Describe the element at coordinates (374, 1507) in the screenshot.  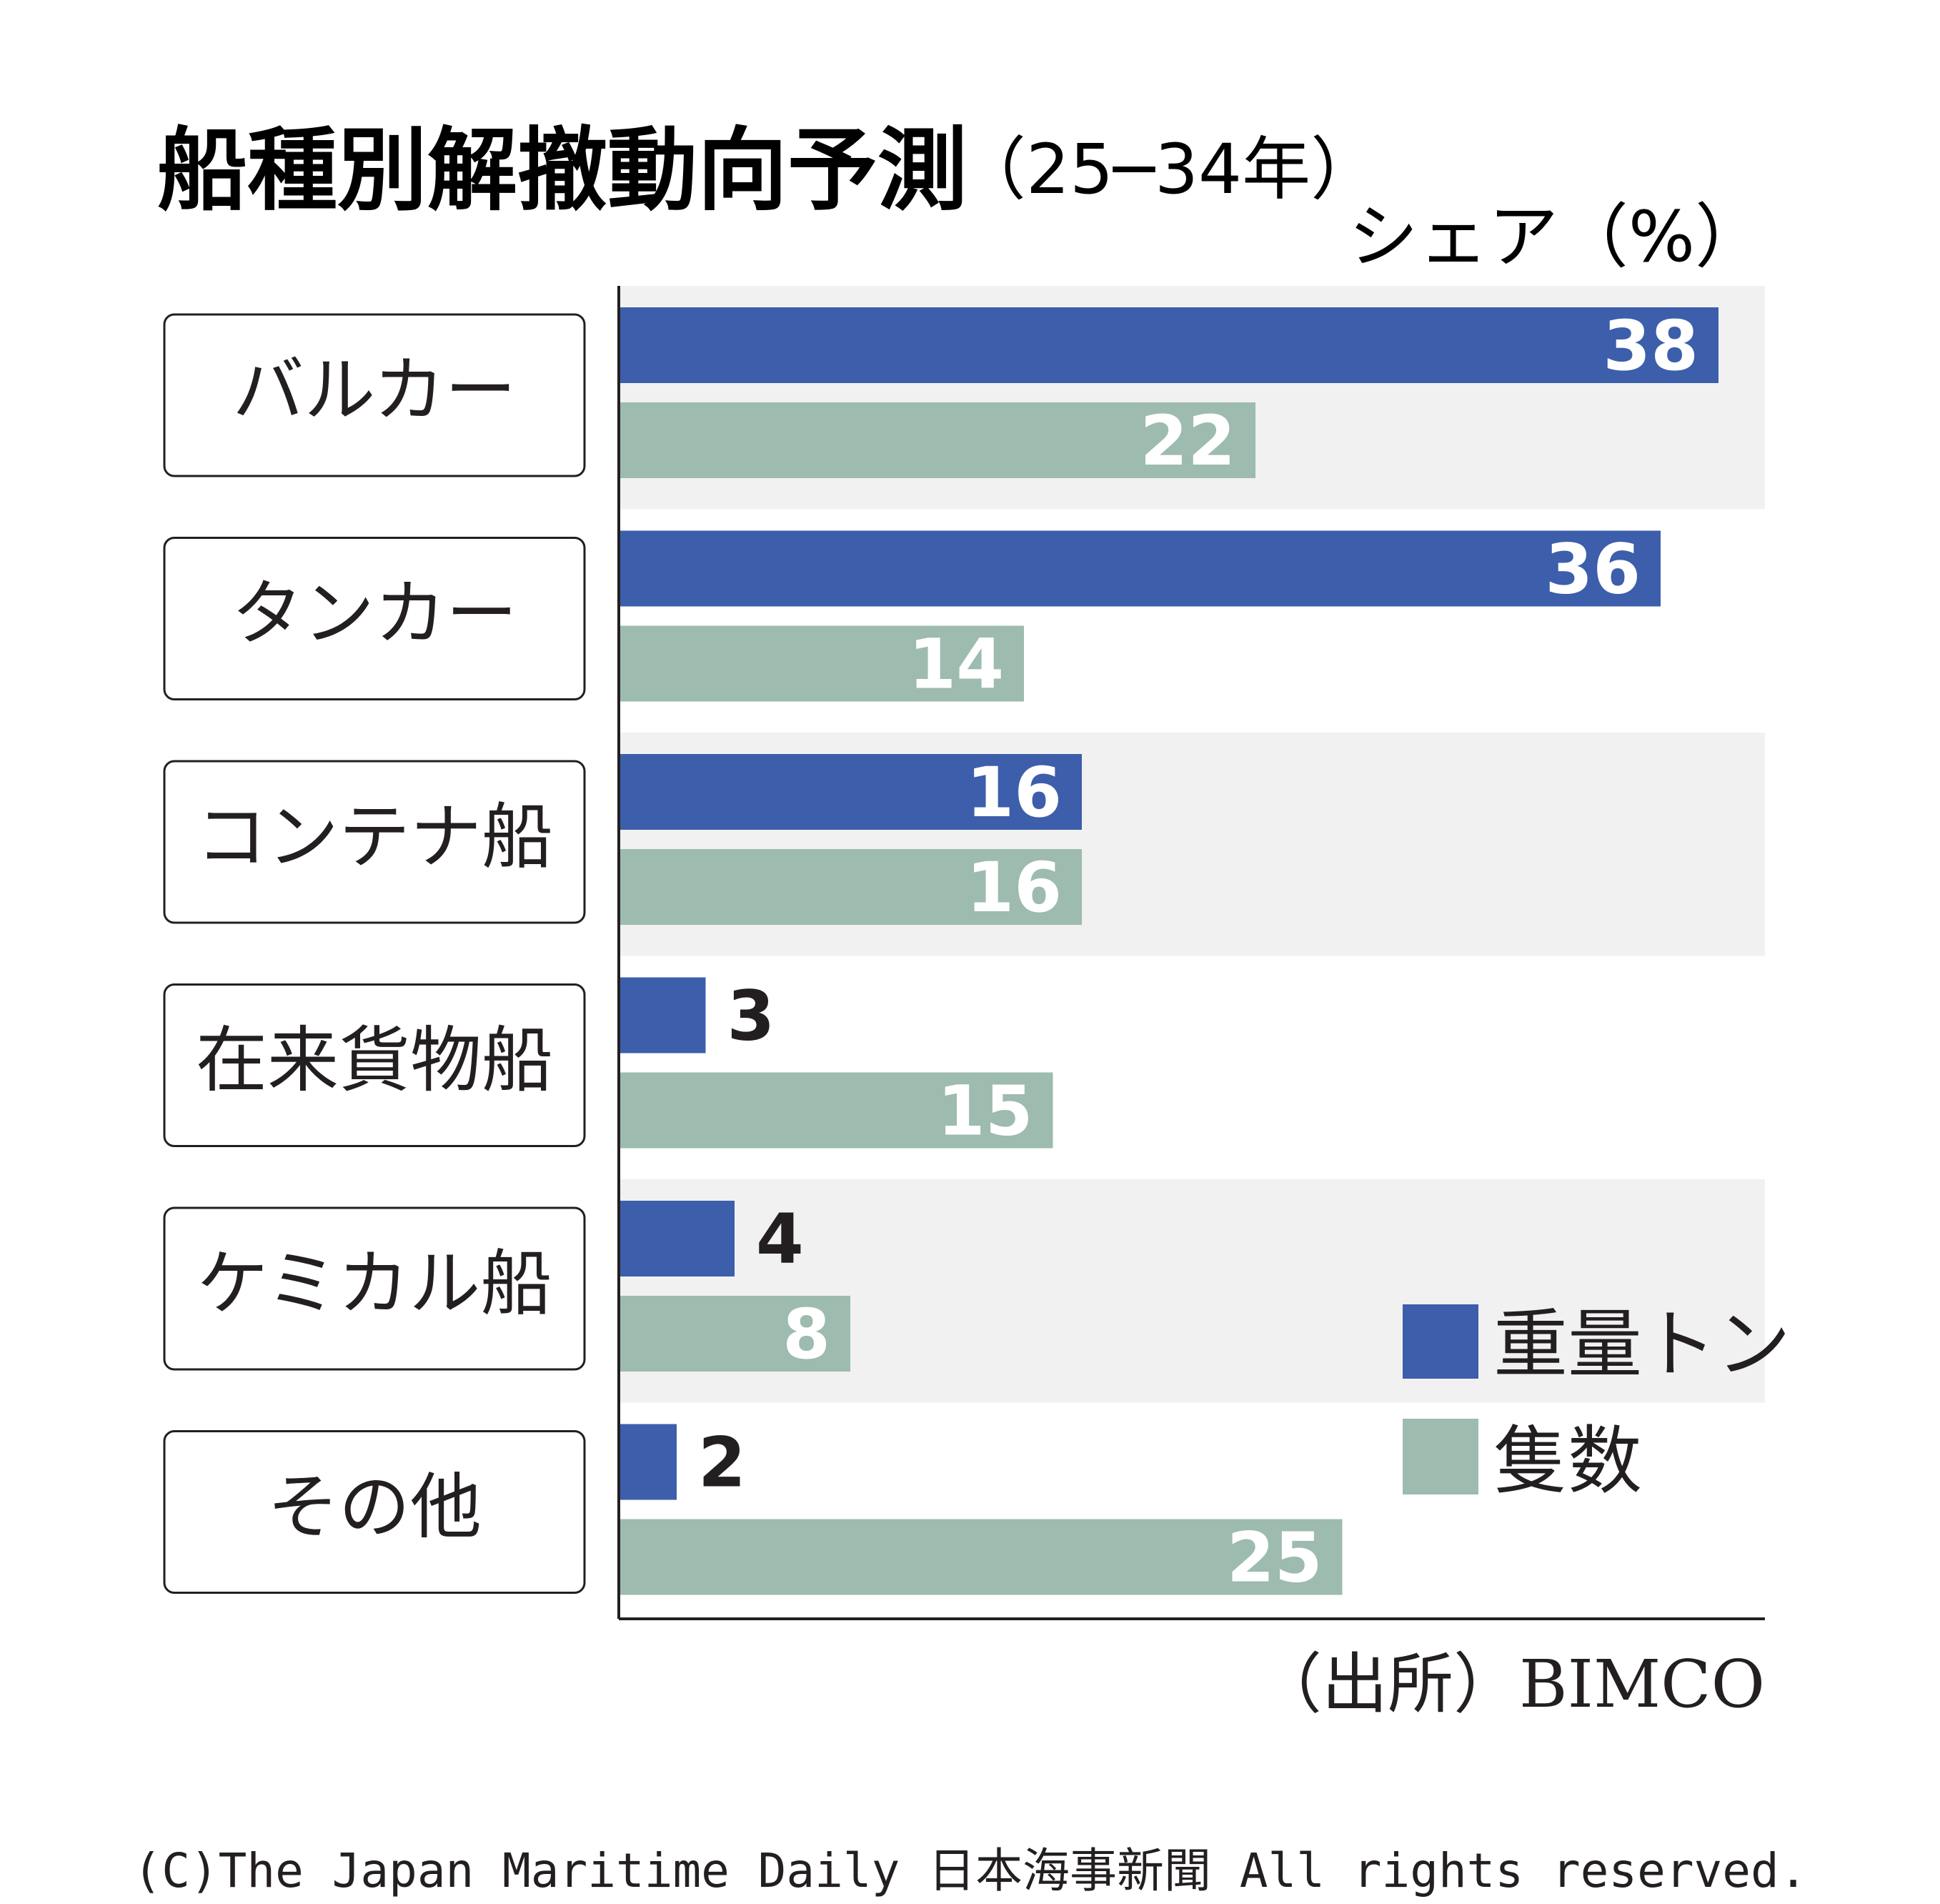
I see `category-label-5: その他` at that location.